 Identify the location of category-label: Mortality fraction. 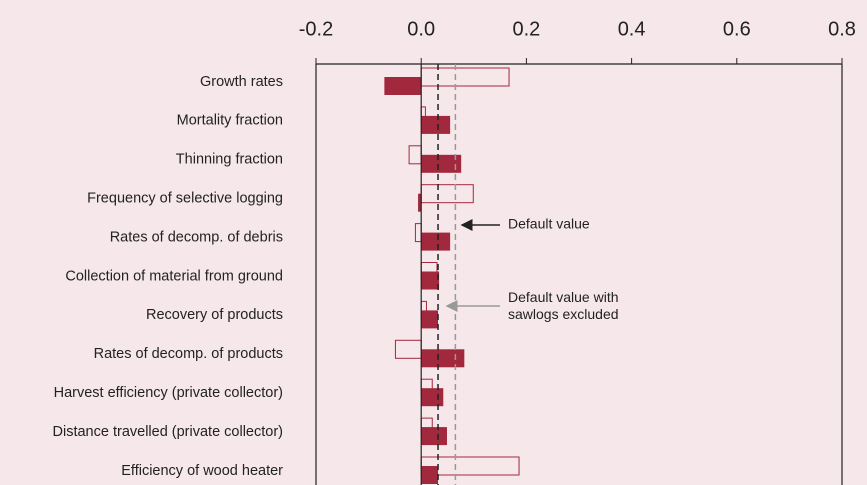
(230, 121).